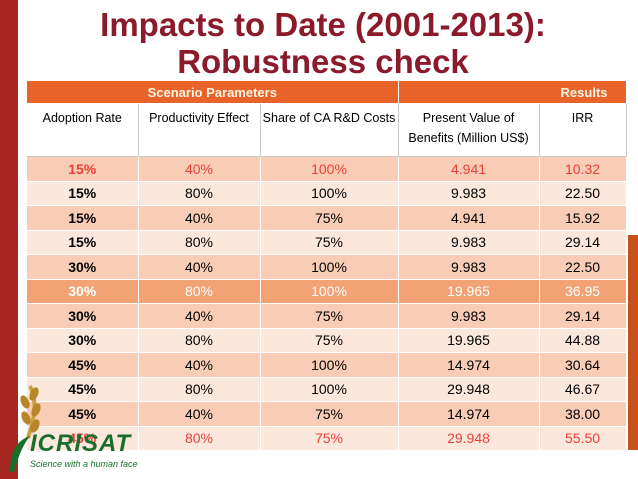 This screenshot has width=638, height=479. What do you see at coordinates (323, 61) in the screenshot?
I see `title-line-2: Robustness check` at bounding box center [323, 61].